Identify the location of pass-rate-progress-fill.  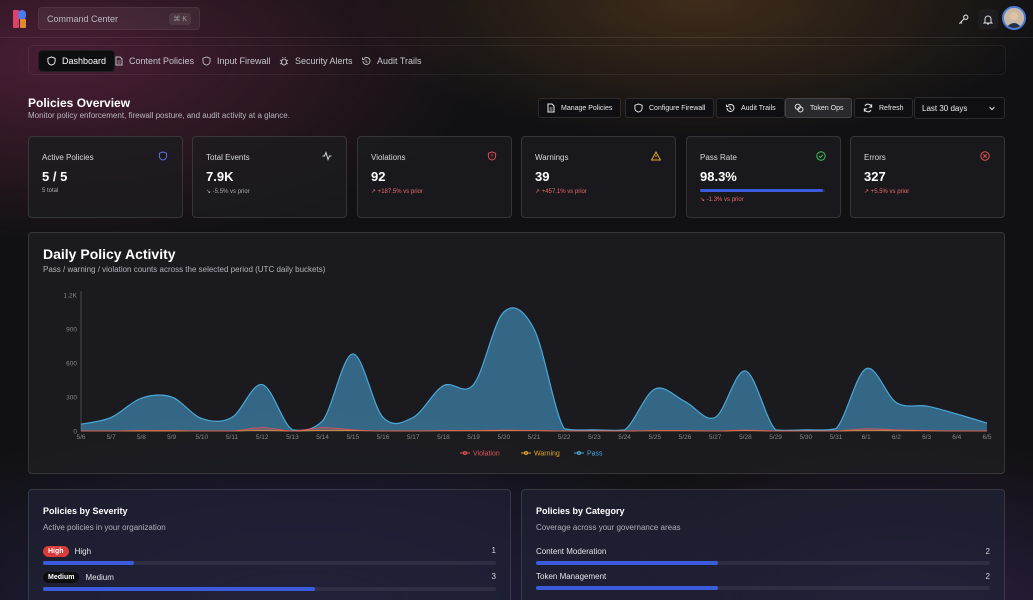
(761, 190).